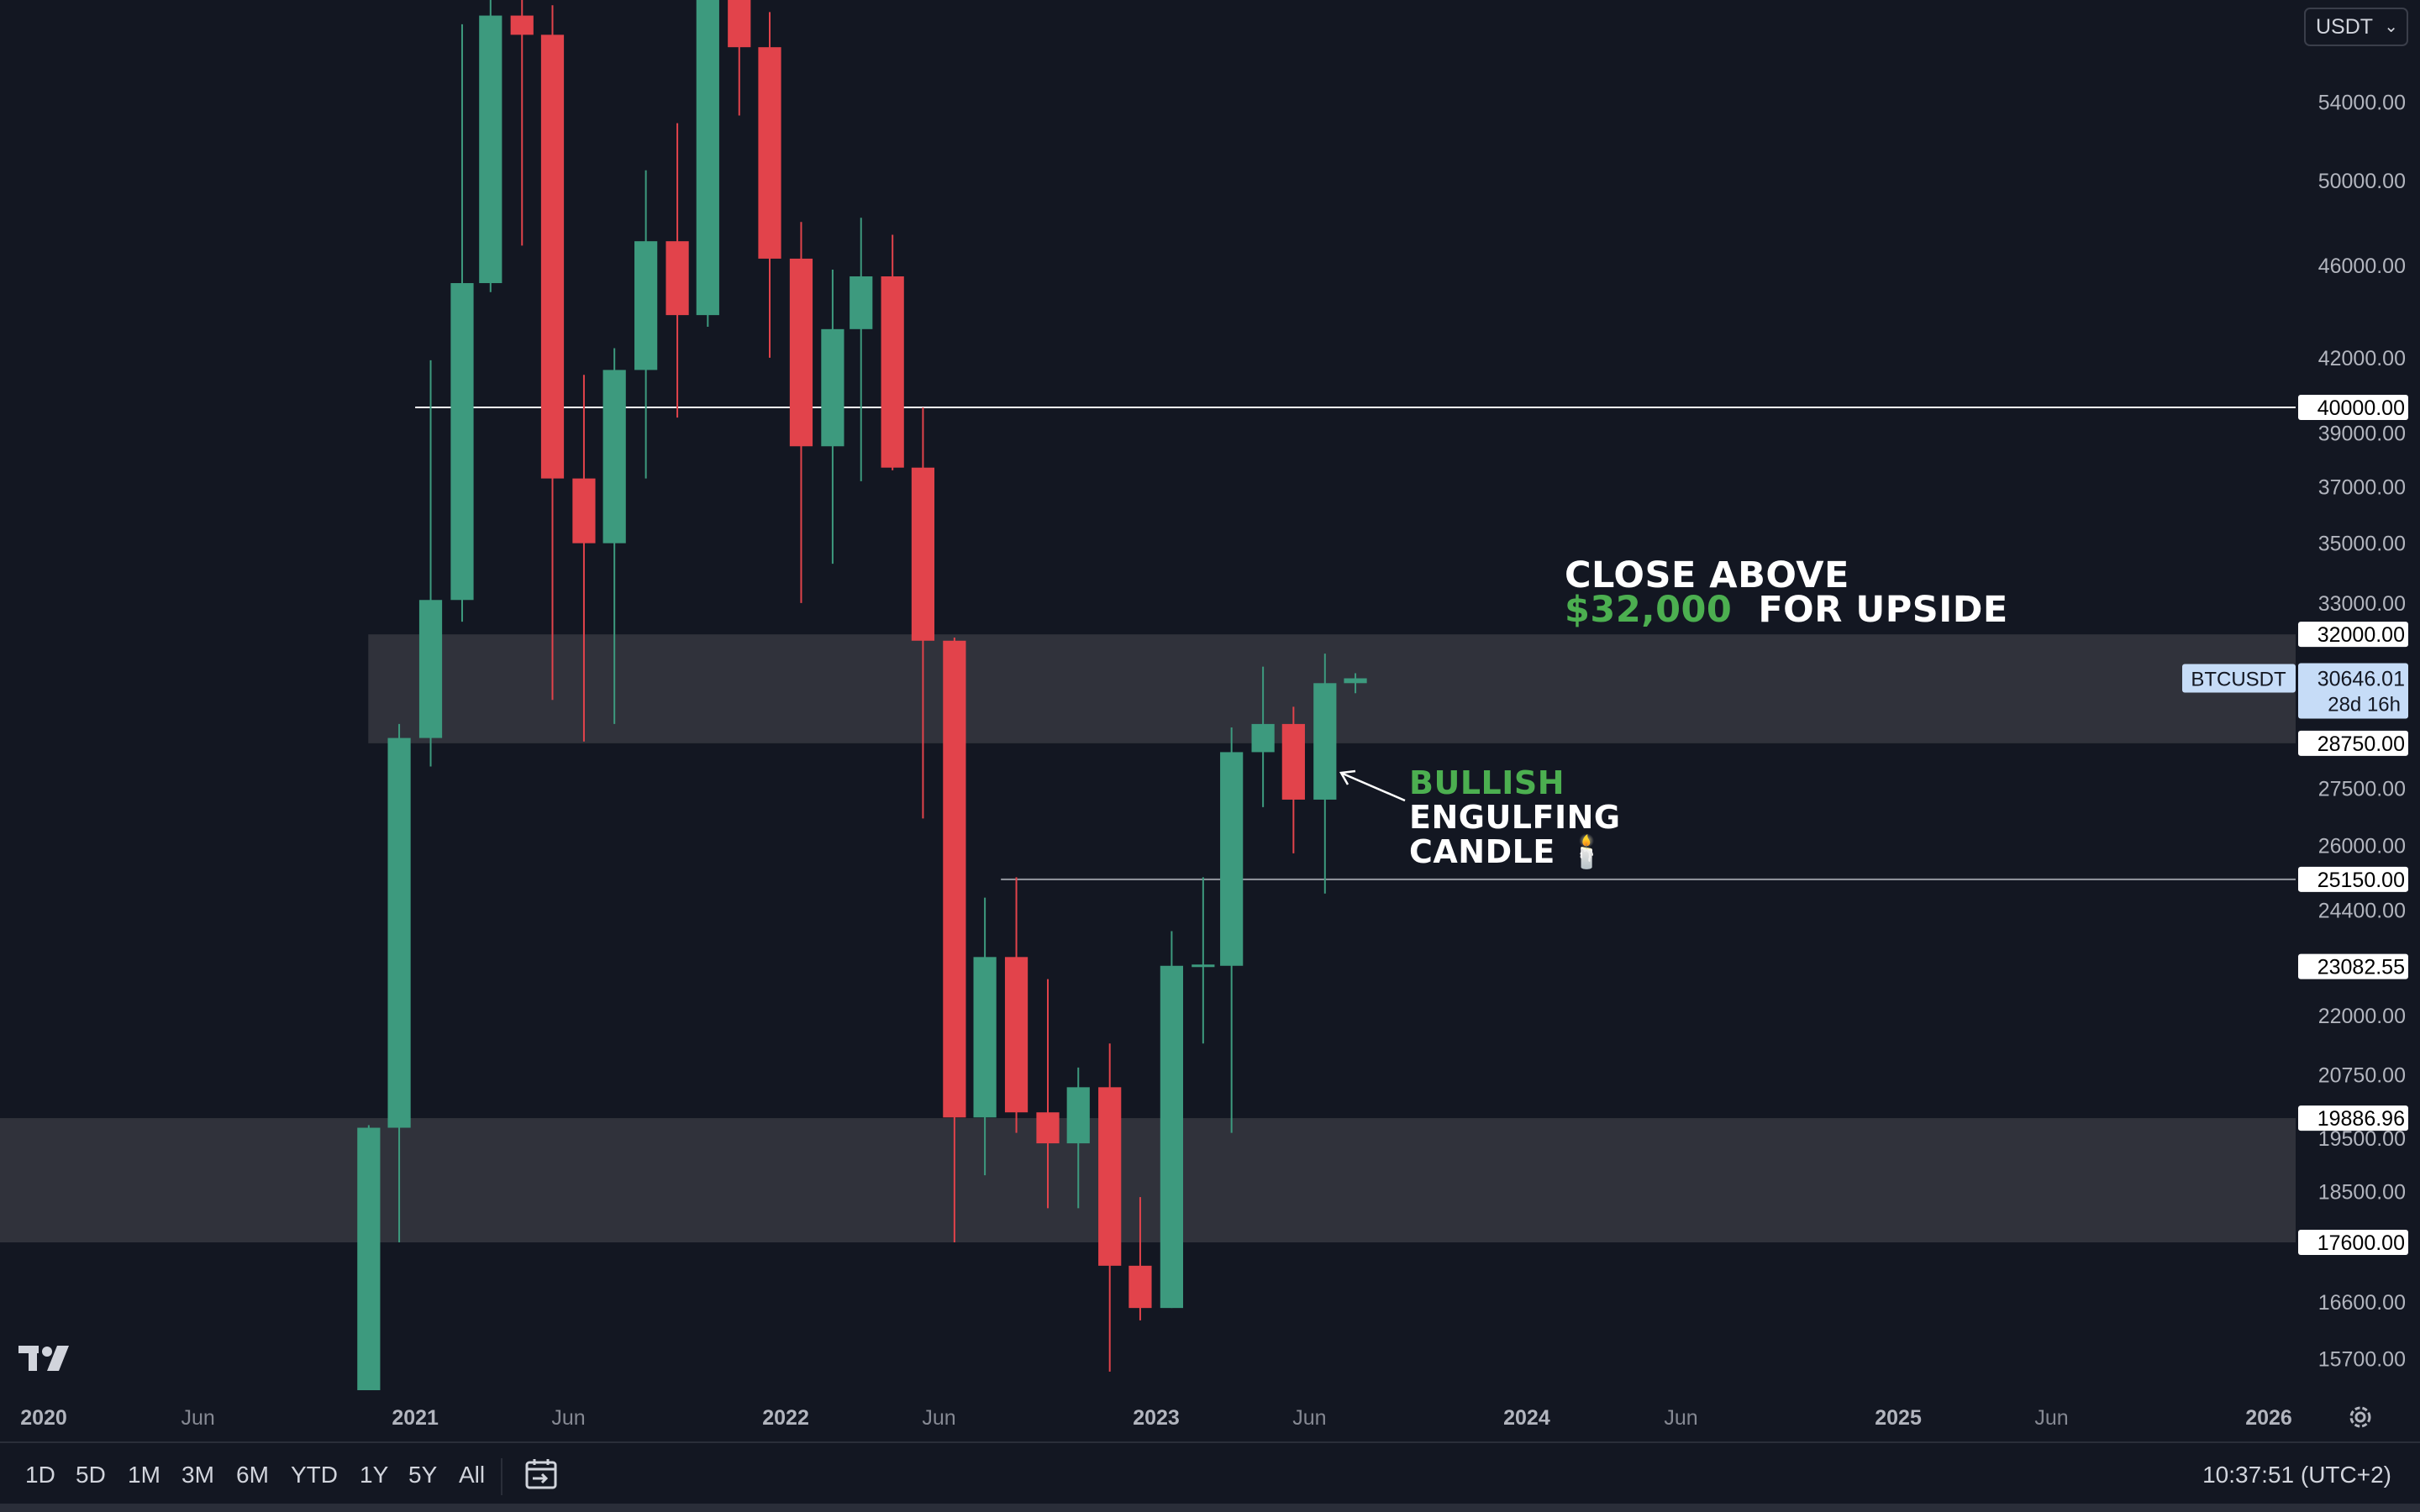 This screenshot has height=1512, width=2420. What do you see at coordinates (198, 1475) in the screenshot?
I see `timeframe-button-3m: 3M` at bounding box center [198, 1475].